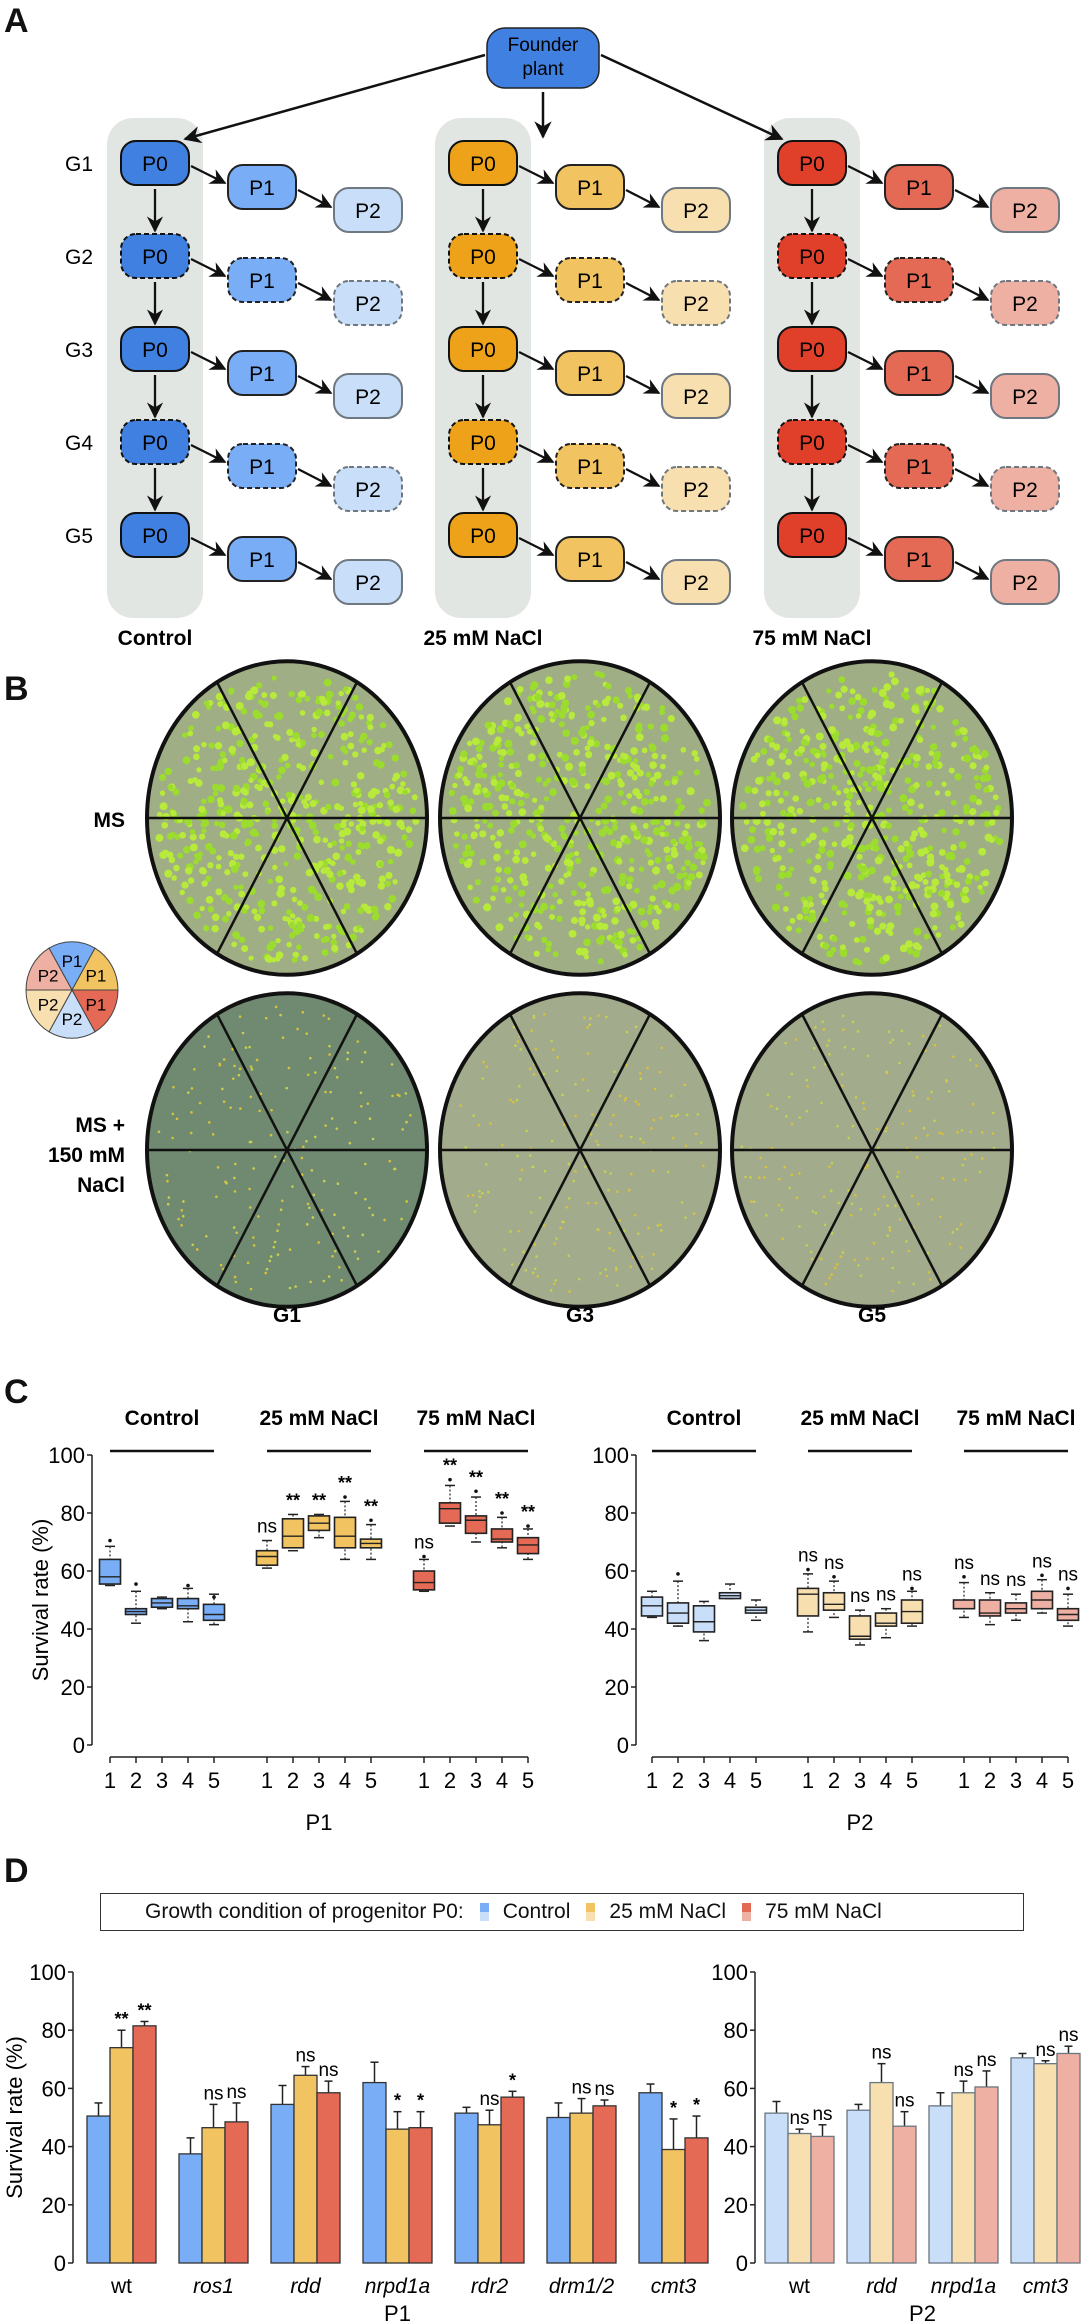  Describe the element at coordinates (475, 1418) in the screenshot. I see `group-label: 75 mM NaCl` at that location.